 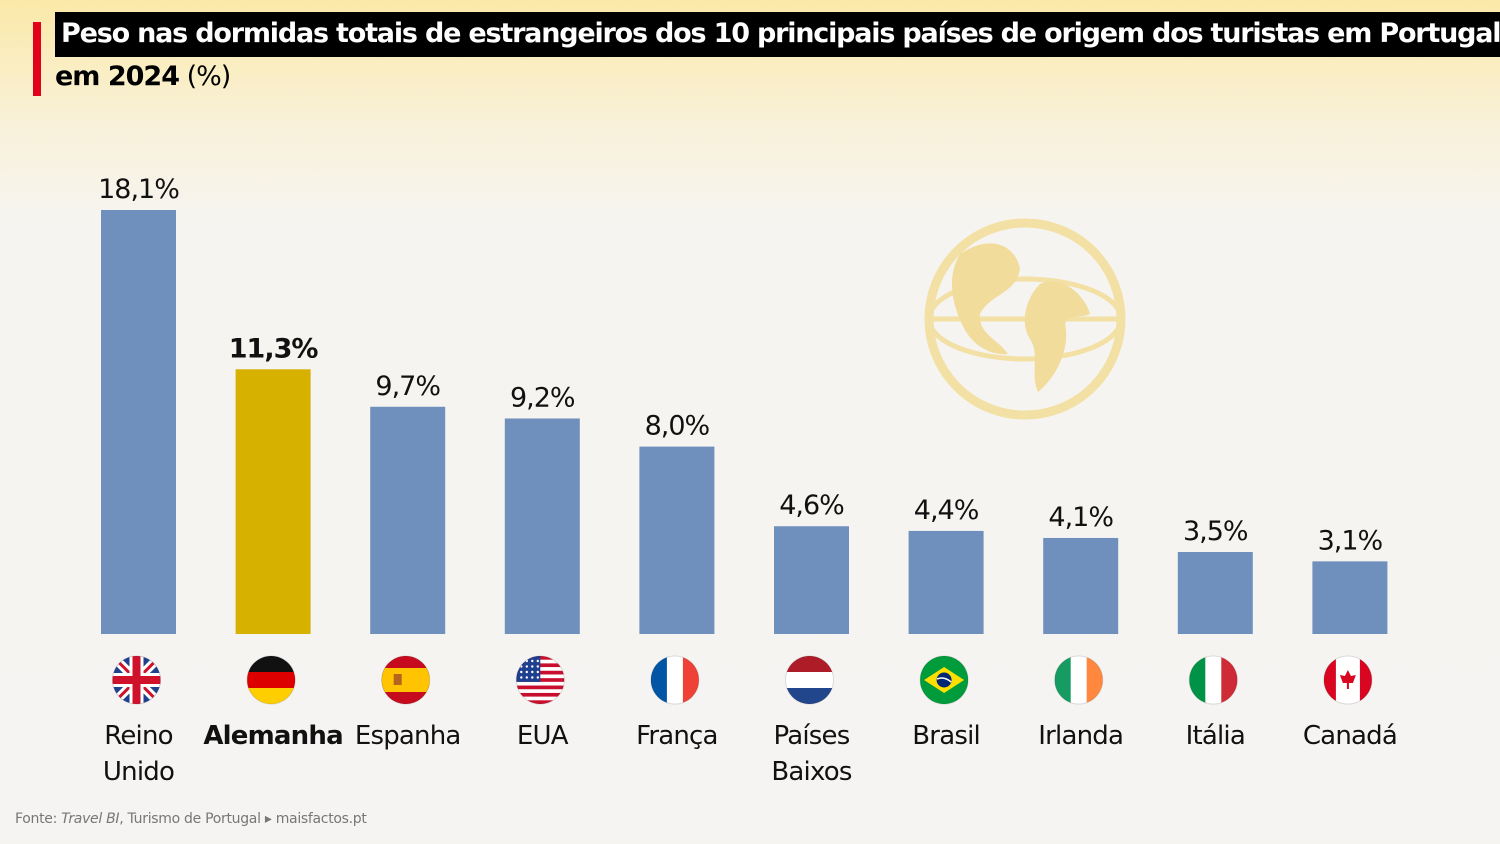 What do you see at coordinates (1348, 680) in the screenshot?
I see `canada-flag-icon` at bounding box center [1348, 680].